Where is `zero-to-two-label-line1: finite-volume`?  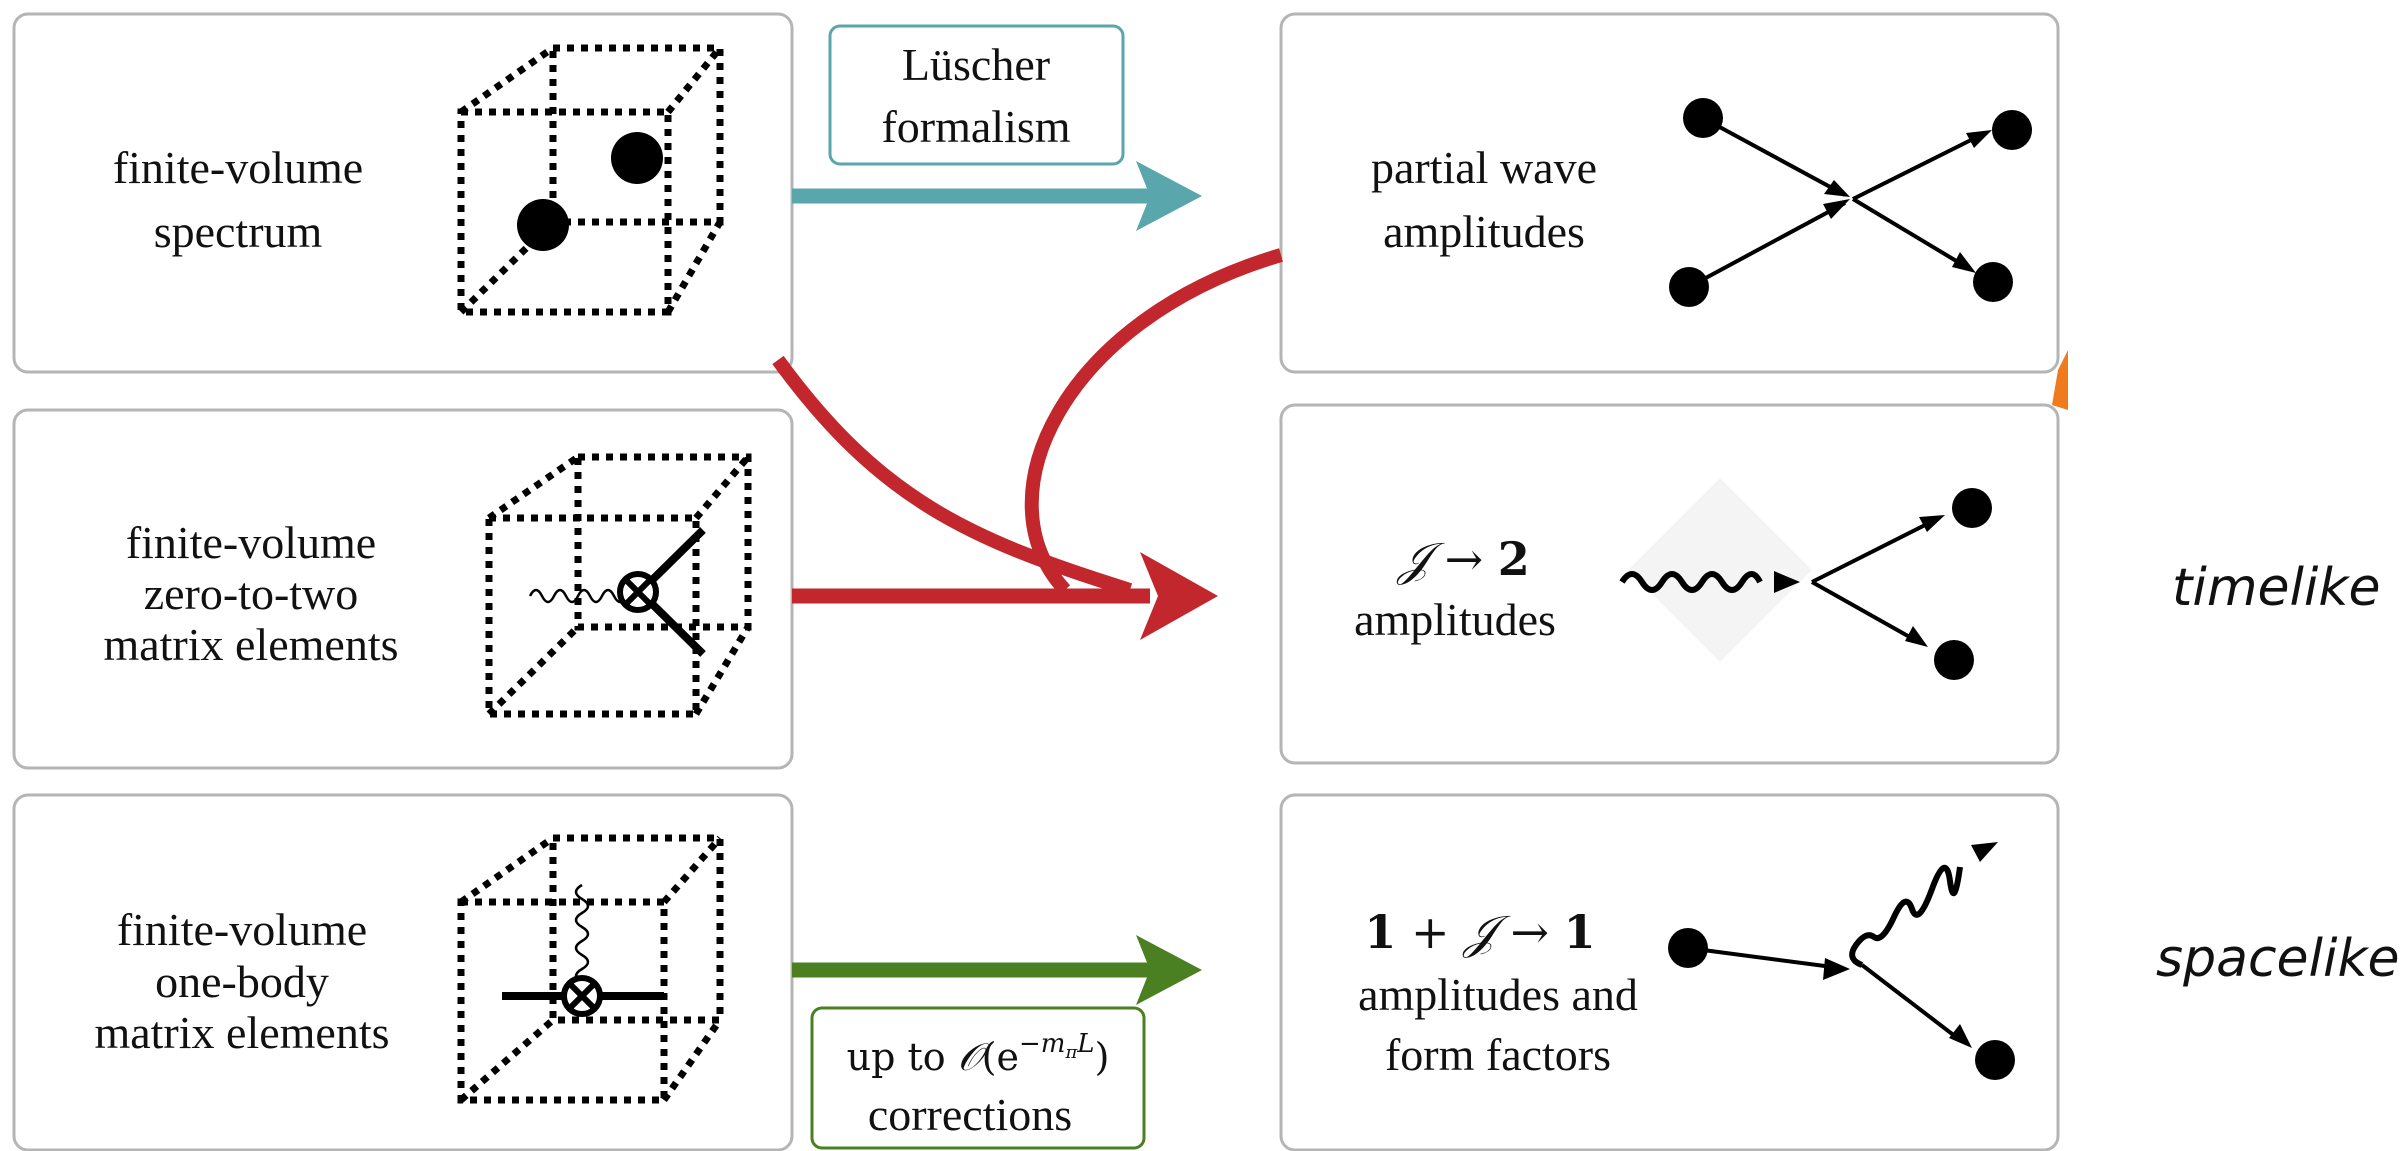 zero-to-two-label-line1: finite-volume is located at coordinates (251, 542).